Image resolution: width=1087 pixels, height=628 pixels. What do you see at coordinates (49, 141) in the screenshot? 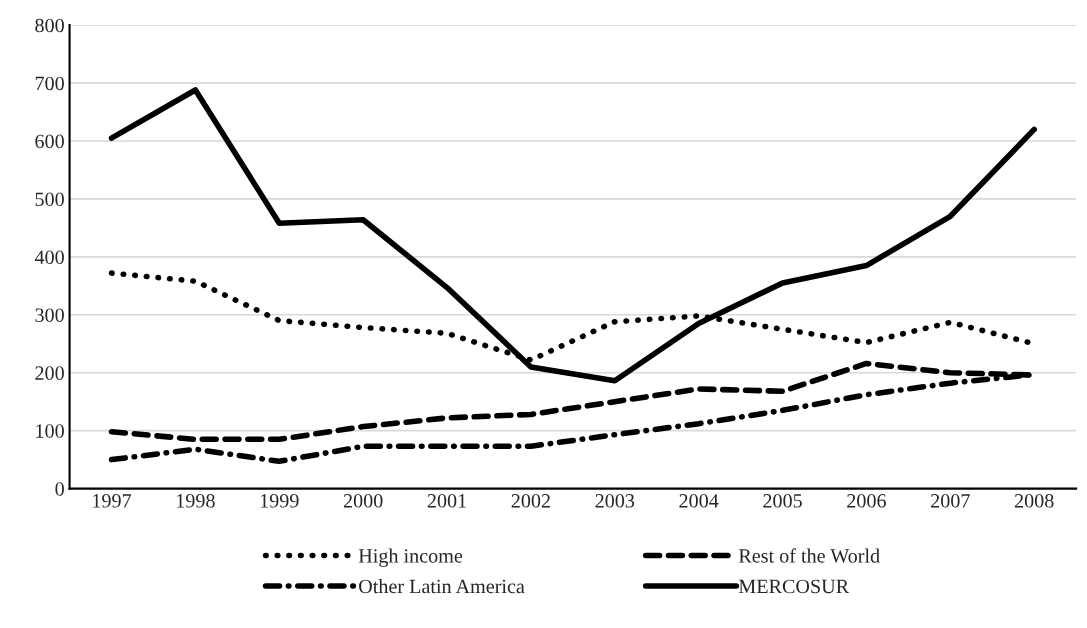
I see `y-tick-label: 600` at bounding box center [49, 141].